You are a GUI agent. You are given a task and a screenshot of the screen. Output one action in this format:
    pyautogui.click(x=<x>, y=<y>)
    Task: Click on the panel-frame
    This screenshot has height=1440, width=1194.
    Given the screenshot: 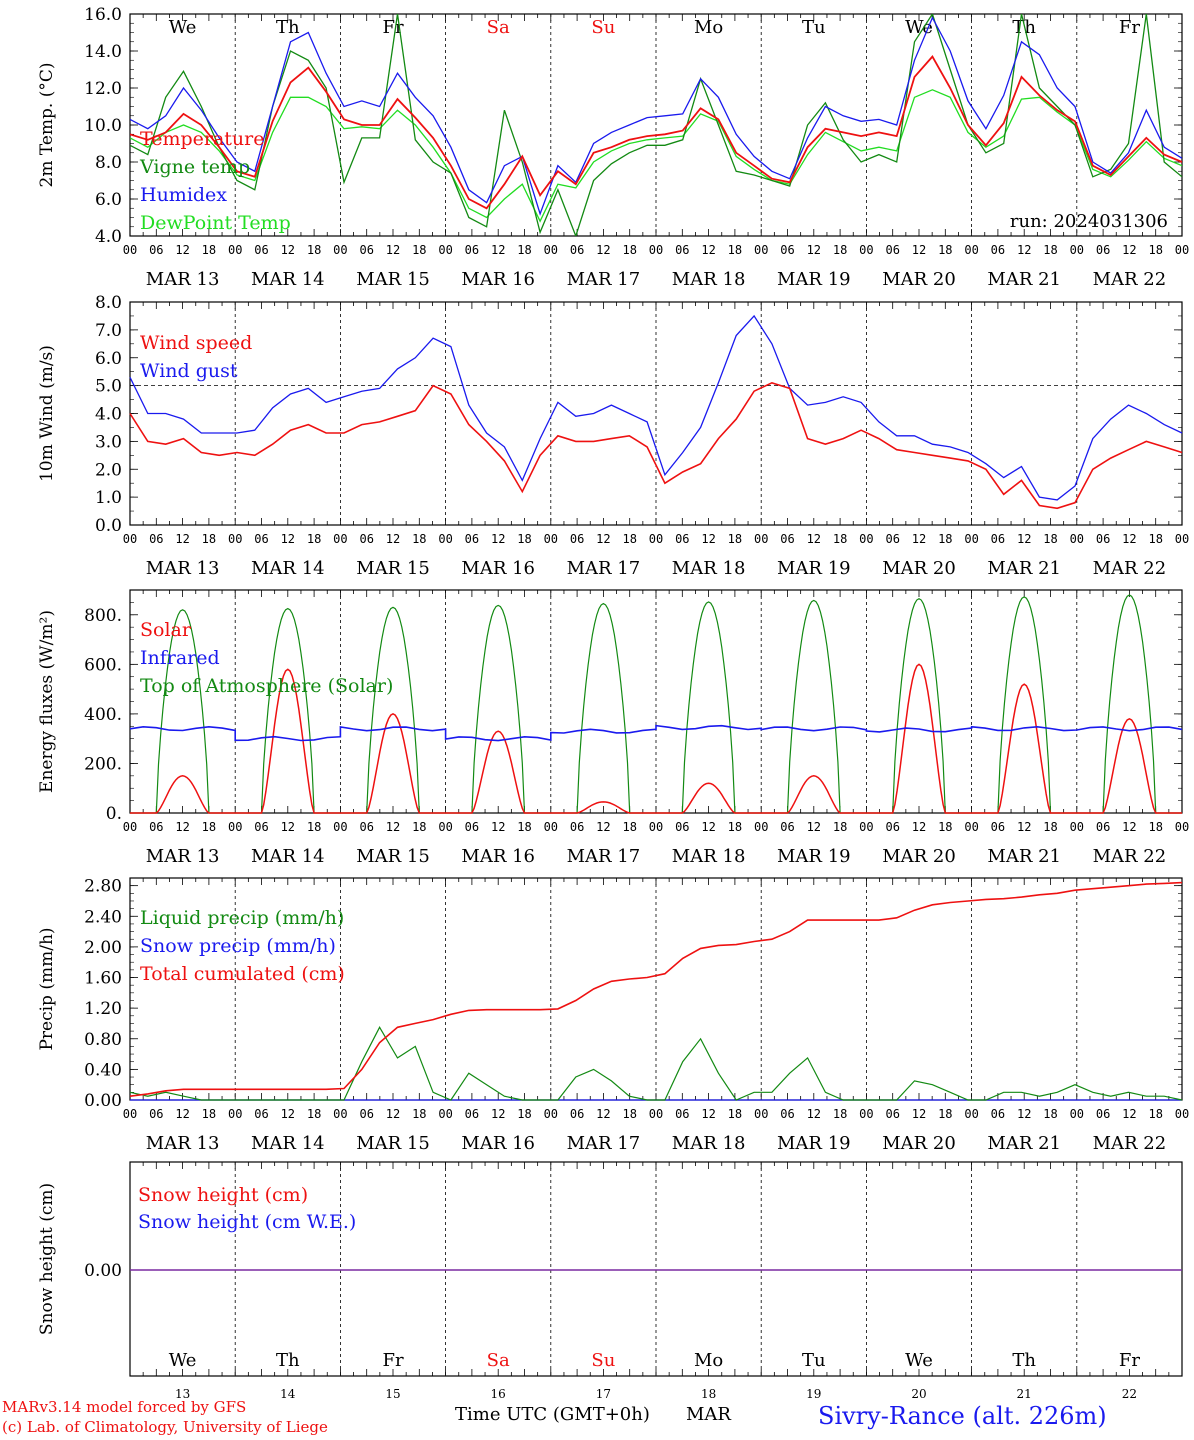 What is the action you would take?
    pyautogui.click(x=656, y=701)
    